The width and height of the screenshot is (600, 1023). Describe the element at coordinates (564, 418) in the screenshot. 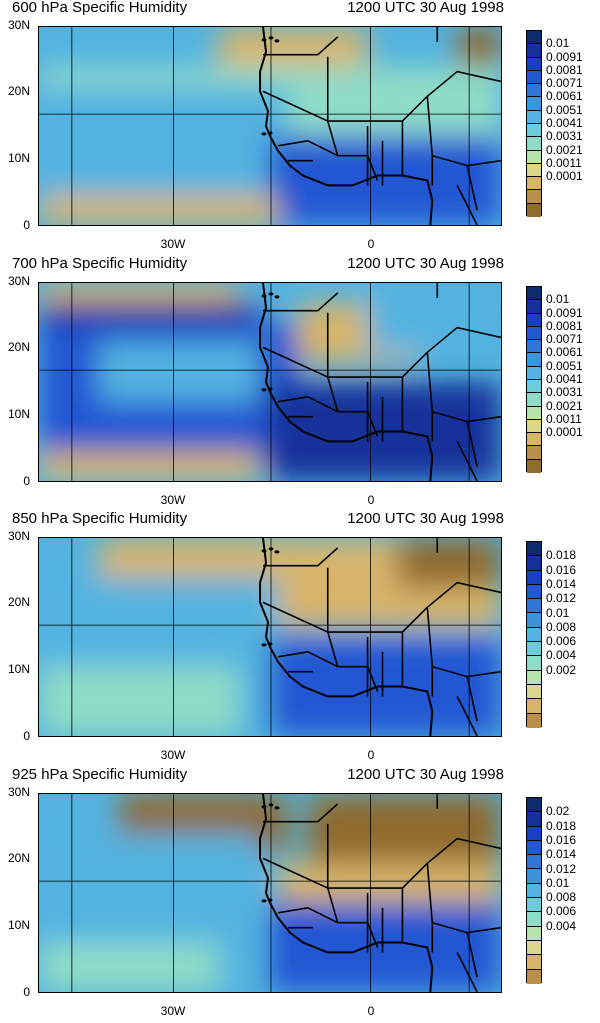

I see `colorbar-label: 0.0011` at that location.